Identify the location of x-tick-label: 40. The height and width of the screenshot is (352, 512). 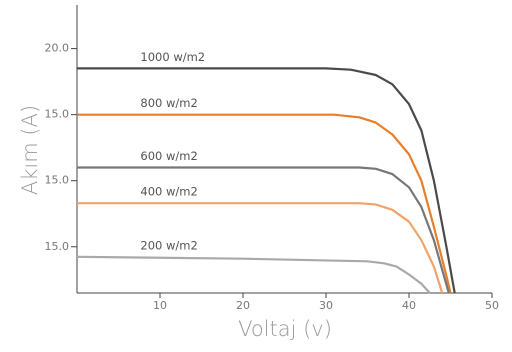
(409, 305).